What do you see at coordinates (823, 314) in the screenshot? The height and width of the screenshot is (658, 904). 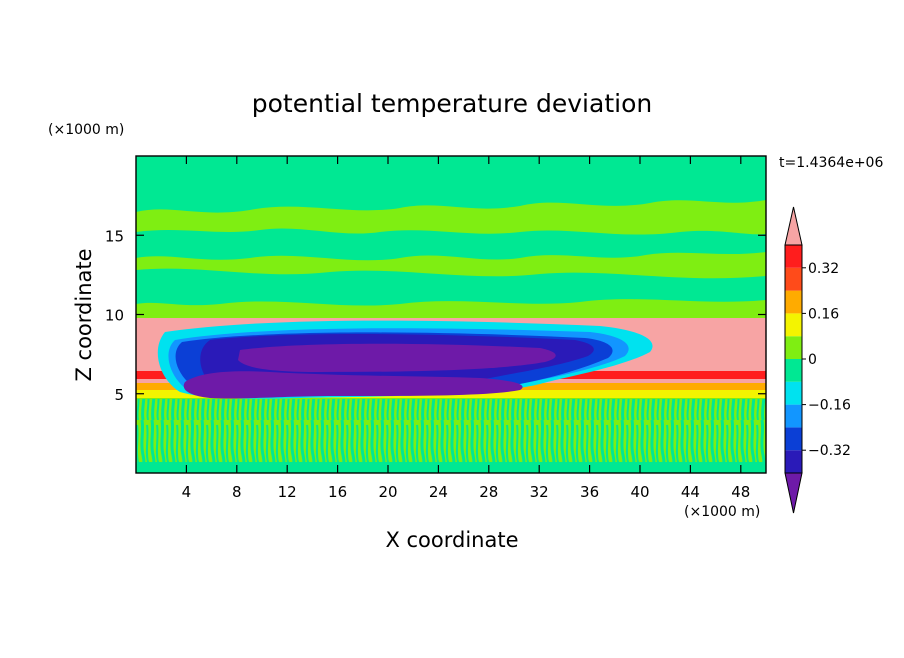 I see `colorbar-tick-label: 0.16` at bounding box center [823, 314].